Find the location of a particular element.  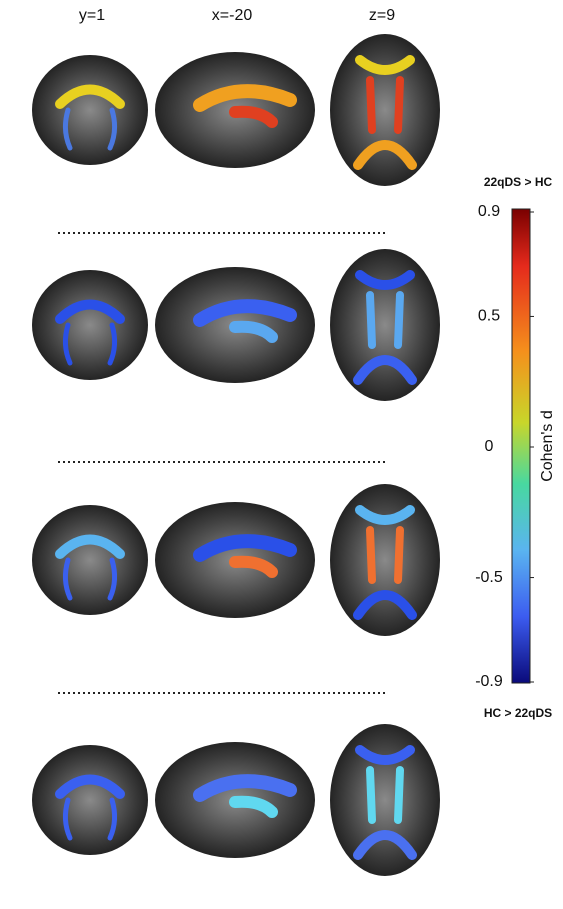

colorbar-tick-label: 0.9 is located at coordinates (489, 211).